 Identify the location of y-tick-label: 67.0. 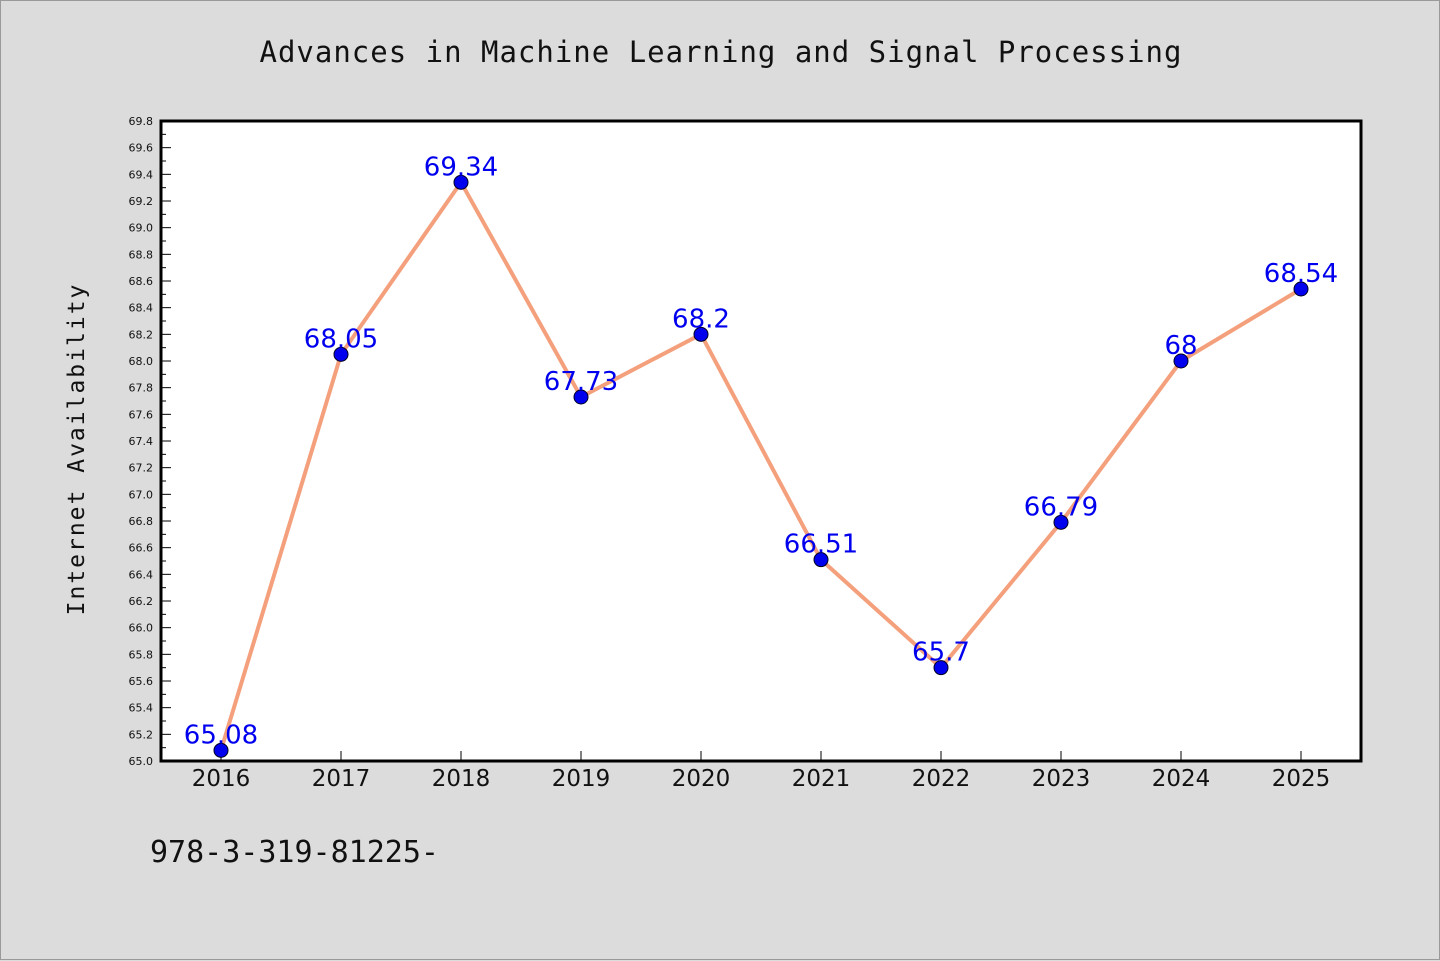
(141, 494).